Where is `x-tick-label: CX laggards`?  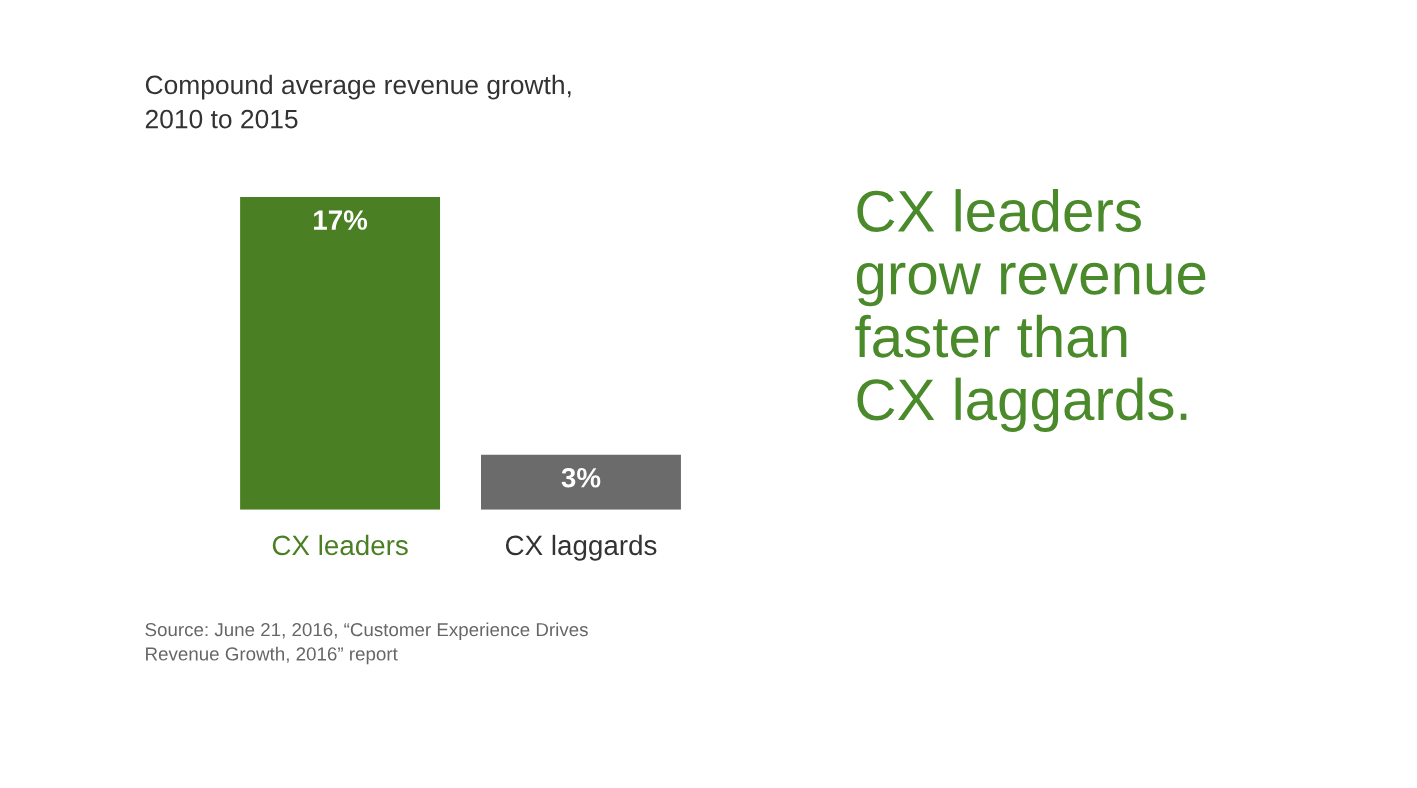
x-tick-label: CX laggards is located at coordinates (581, 547).